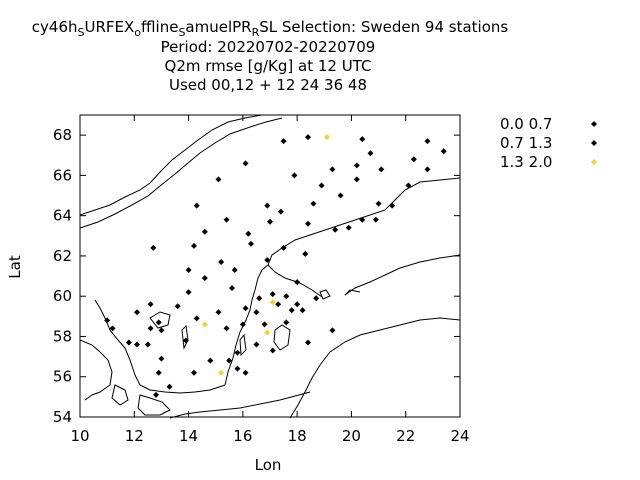  I want to click on x-tick-label: 12, so click(134, 436).